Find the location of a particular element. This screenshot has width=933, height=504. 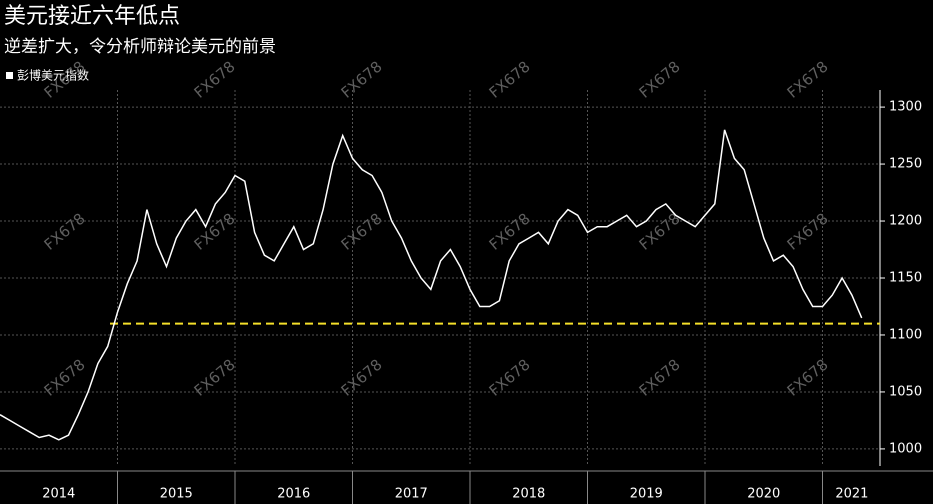

x-tick-label: 2019 is located at coordinates (646, 494).